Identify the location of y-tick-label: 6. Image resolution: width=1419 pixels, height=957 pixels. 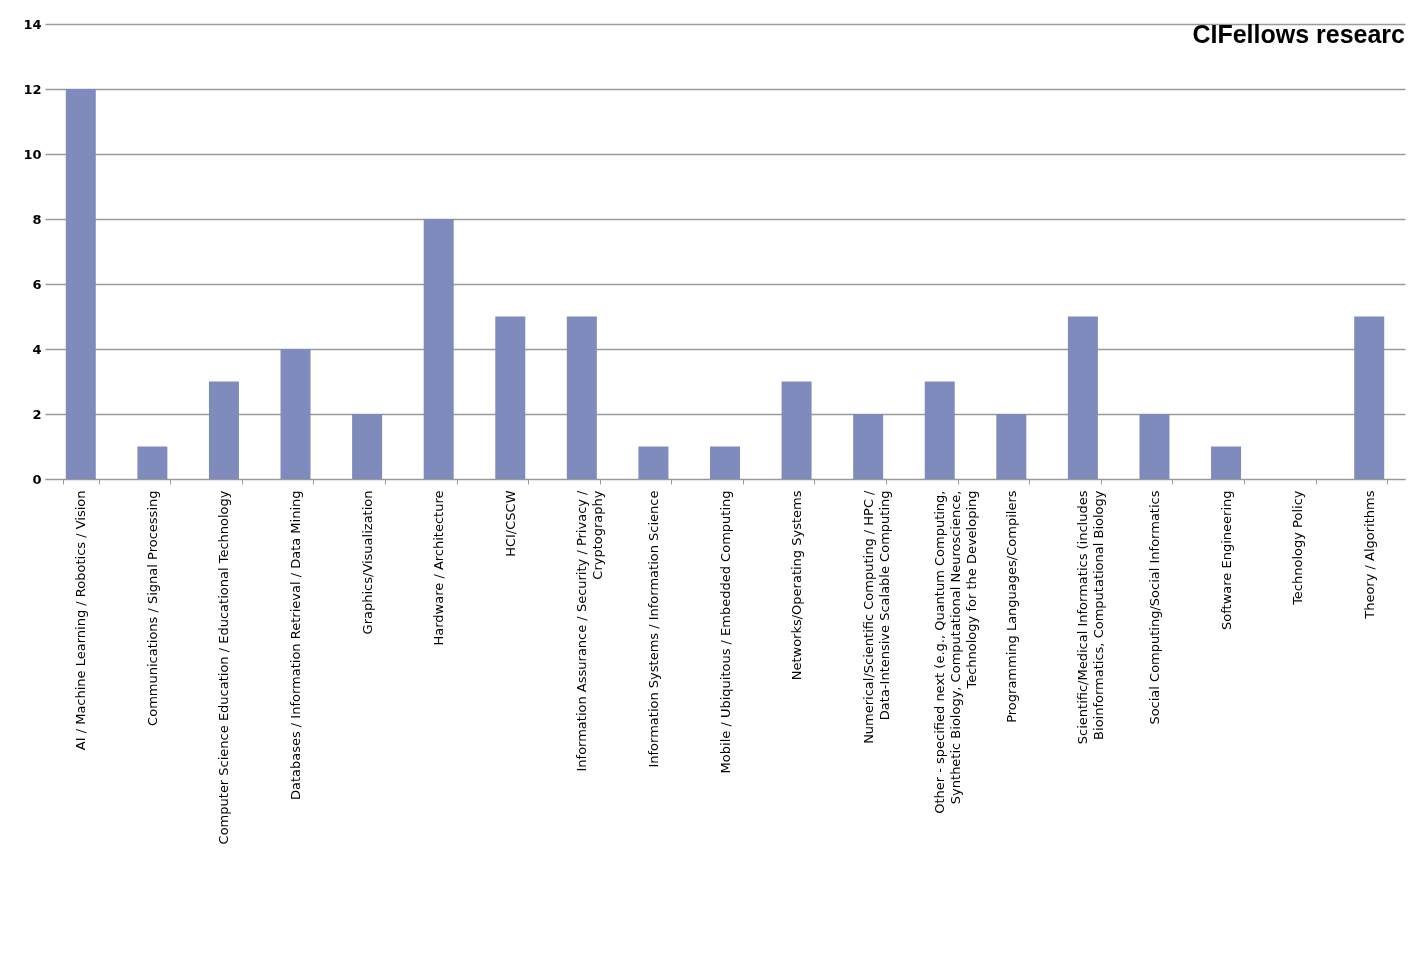
(37, 284).